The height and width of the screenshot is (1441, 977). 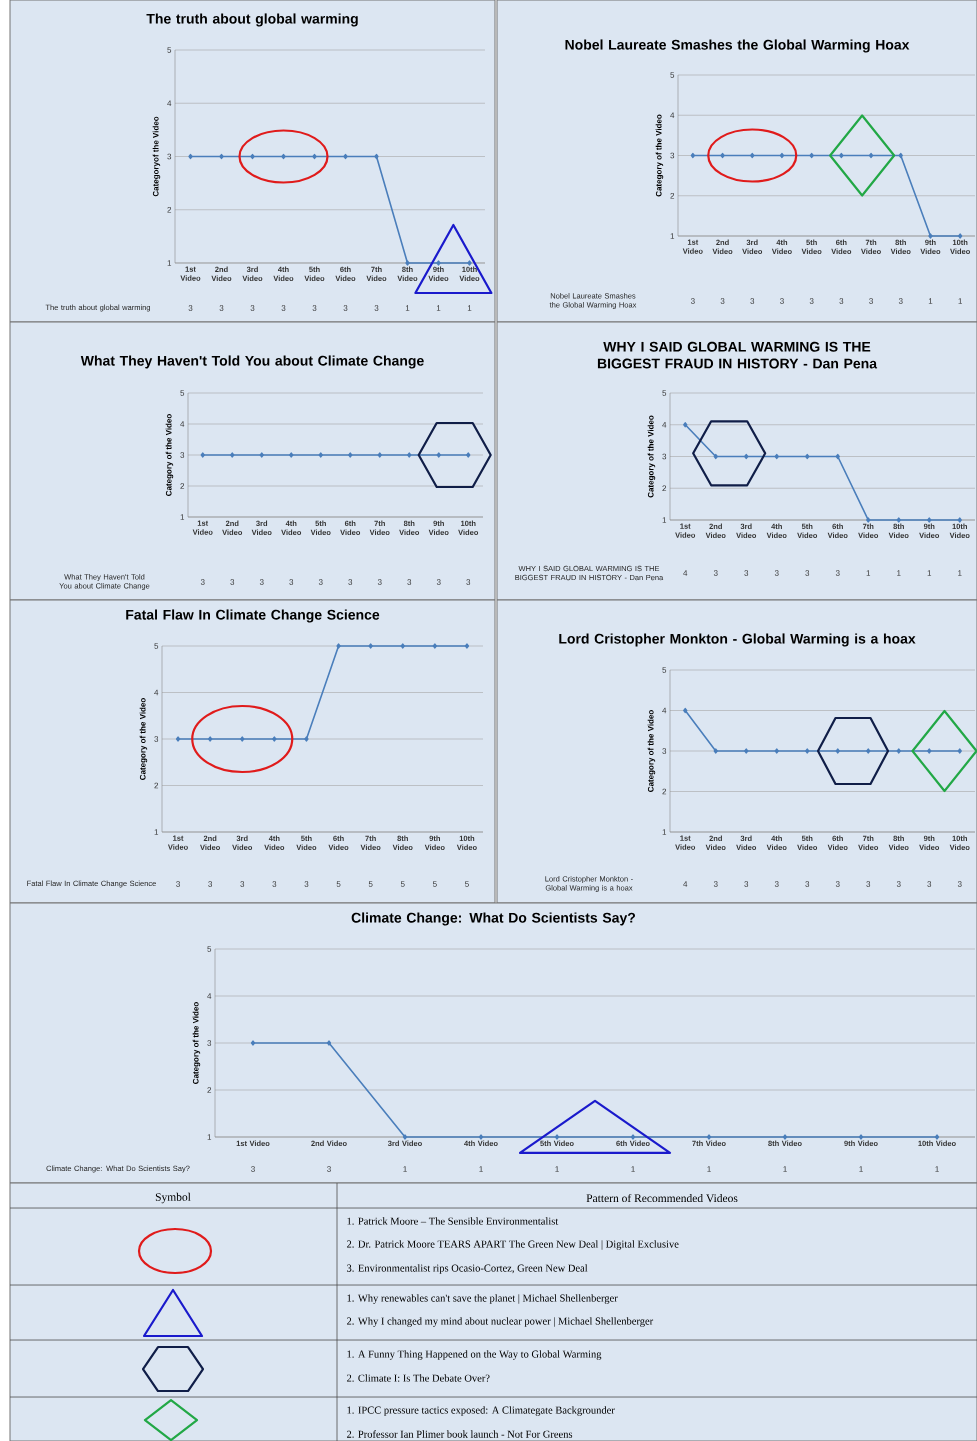 What do you see at coordinates (156, 156) in the screenshot?
I see `y-axis-title: Categoryof the Video` at bounding box center [156, 156].